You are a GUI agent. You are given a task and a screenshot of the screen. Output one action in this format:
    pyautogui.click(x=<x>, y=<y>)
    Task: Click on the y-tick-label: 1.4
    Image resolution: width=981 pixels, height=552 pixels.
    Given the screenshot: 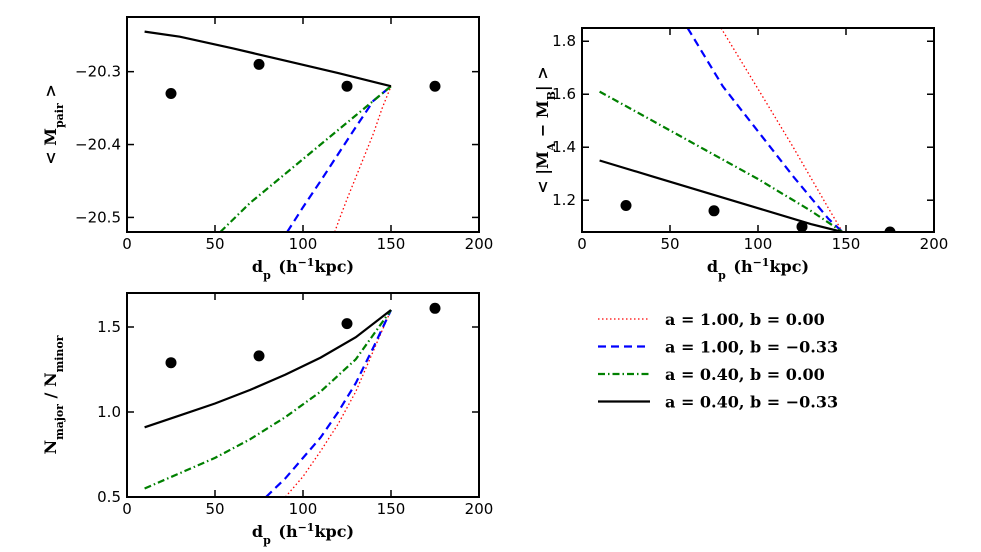 What is the action you would take?
    pyautogui.click(x=564, y=147)
    